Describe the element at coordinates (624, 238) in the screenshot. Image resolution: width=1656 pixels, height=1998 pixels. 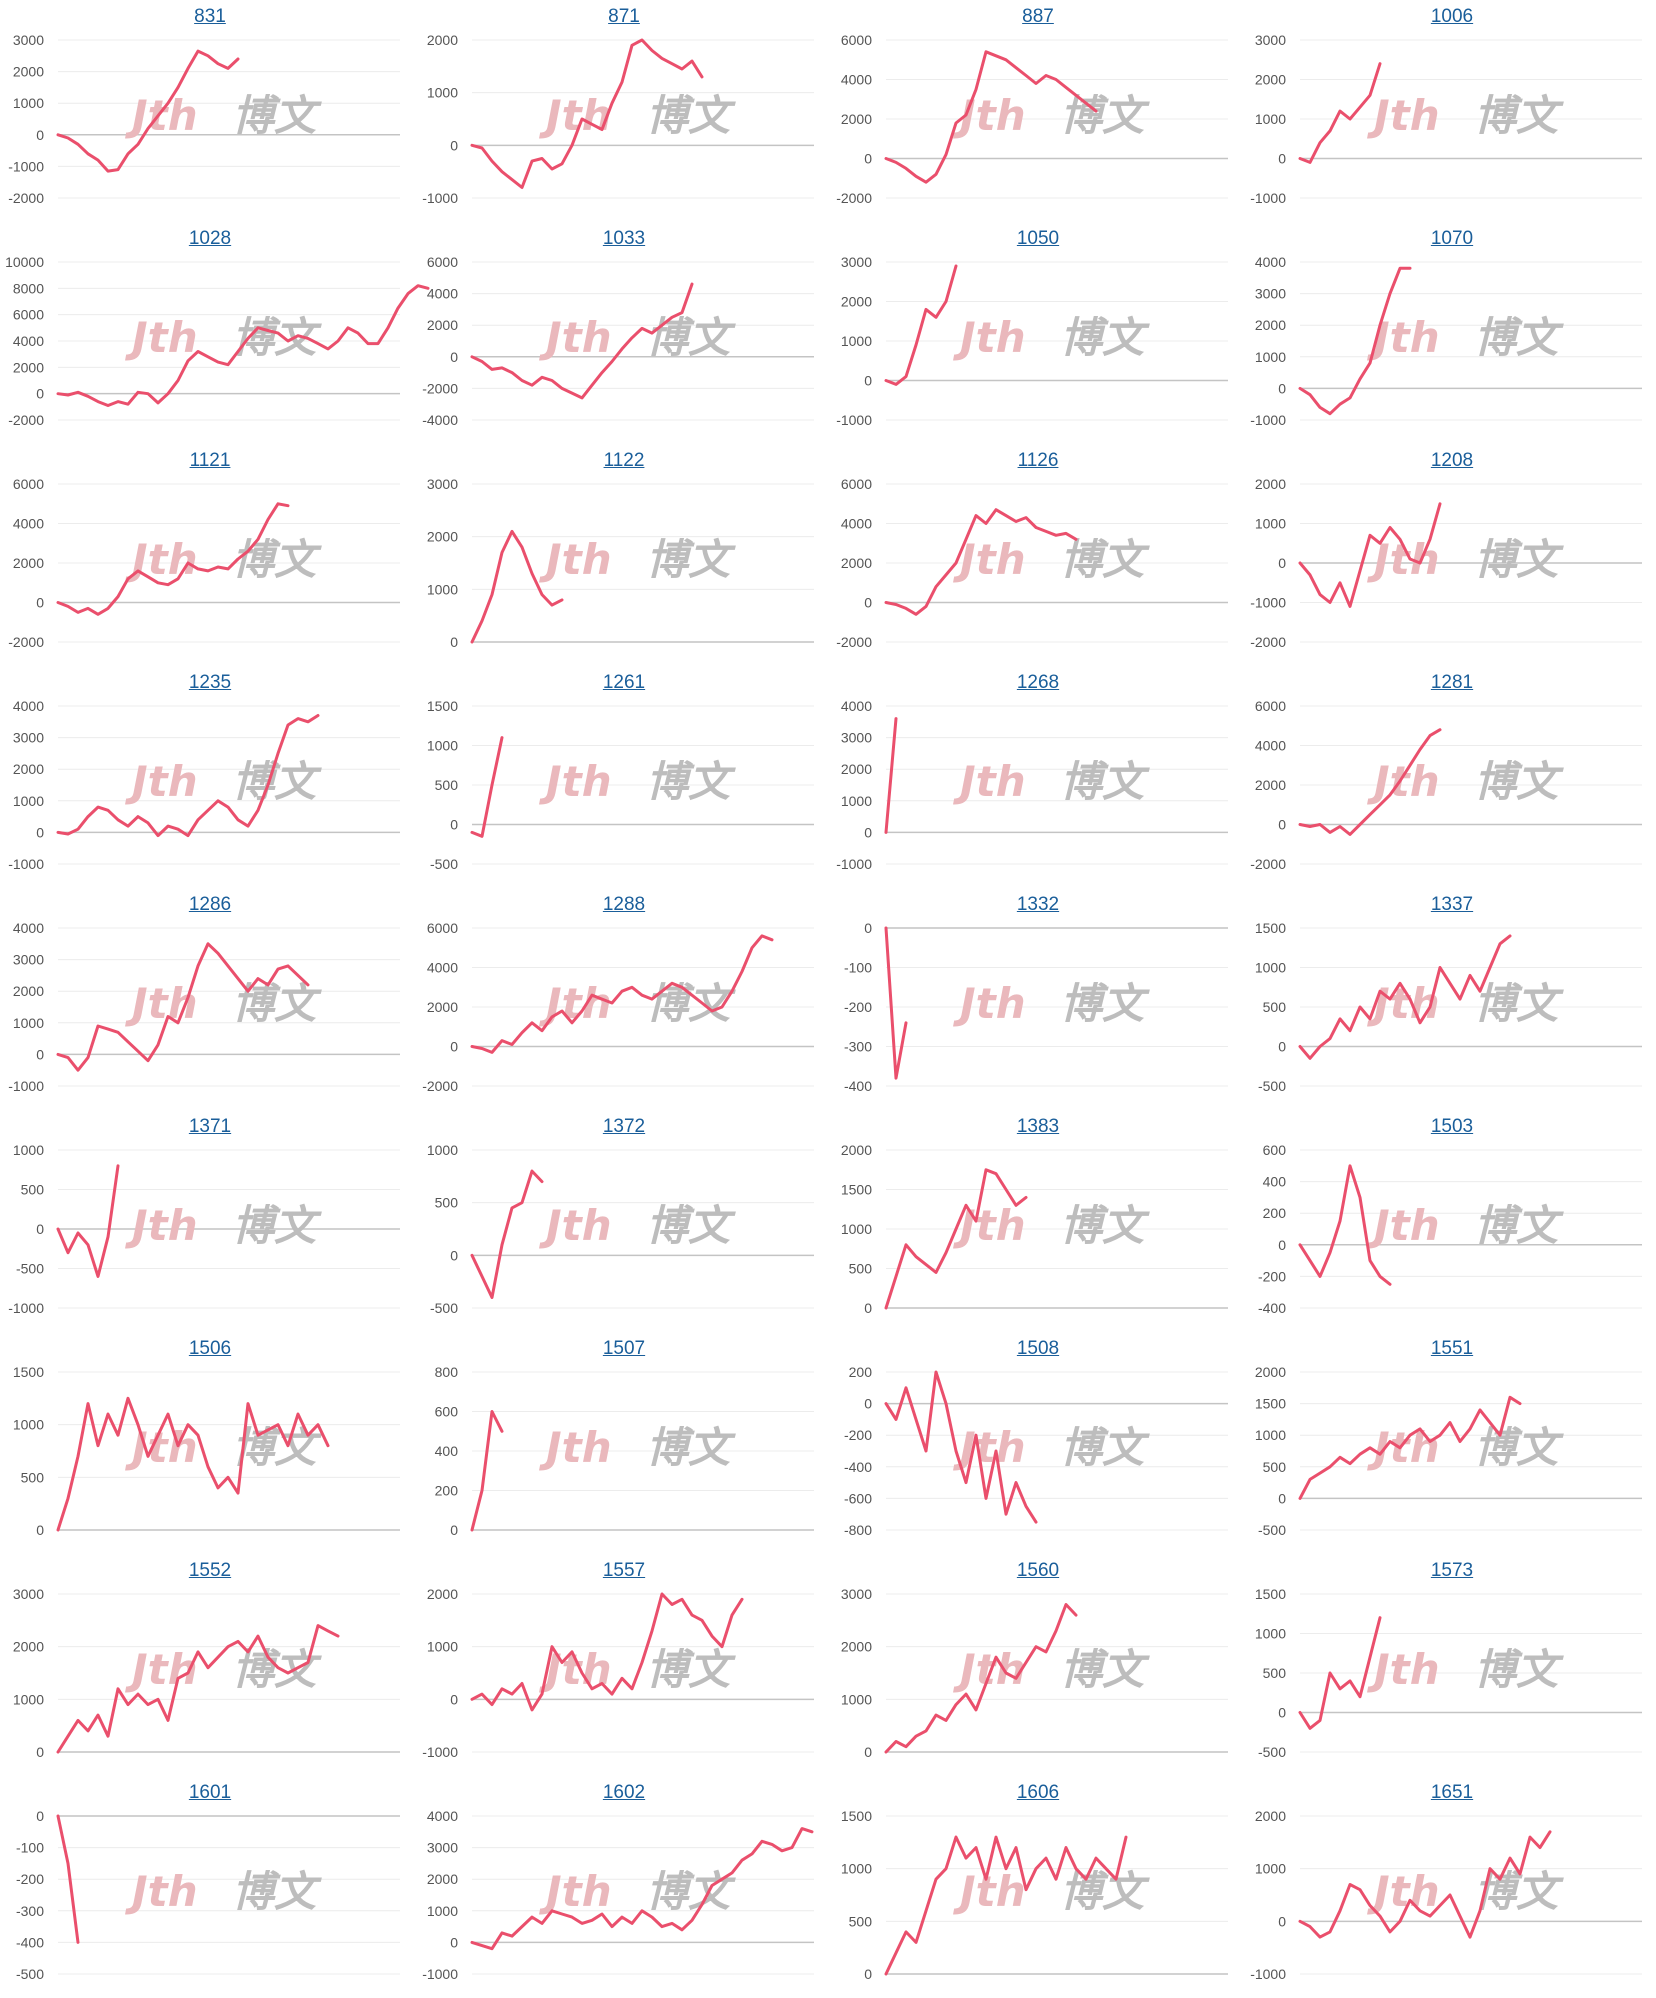
I see `chart-title-link: 1033` at that location.